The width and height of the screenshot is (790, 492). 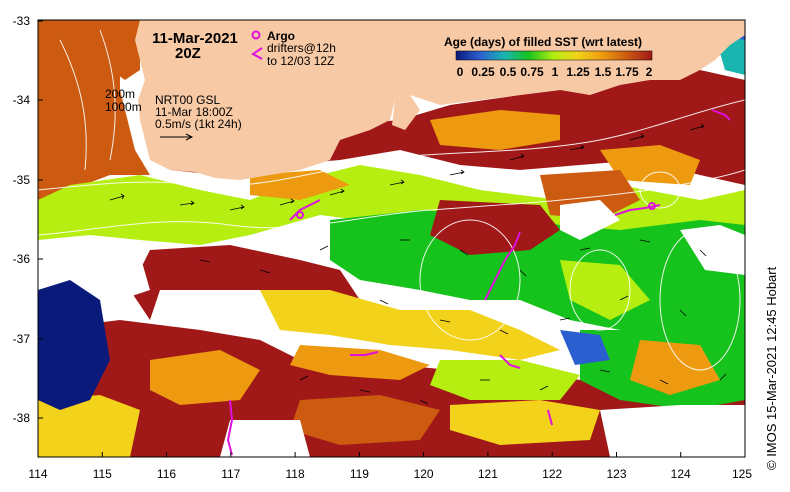 I want to click on x-tick-label: 124, so click(x=681, y=474).